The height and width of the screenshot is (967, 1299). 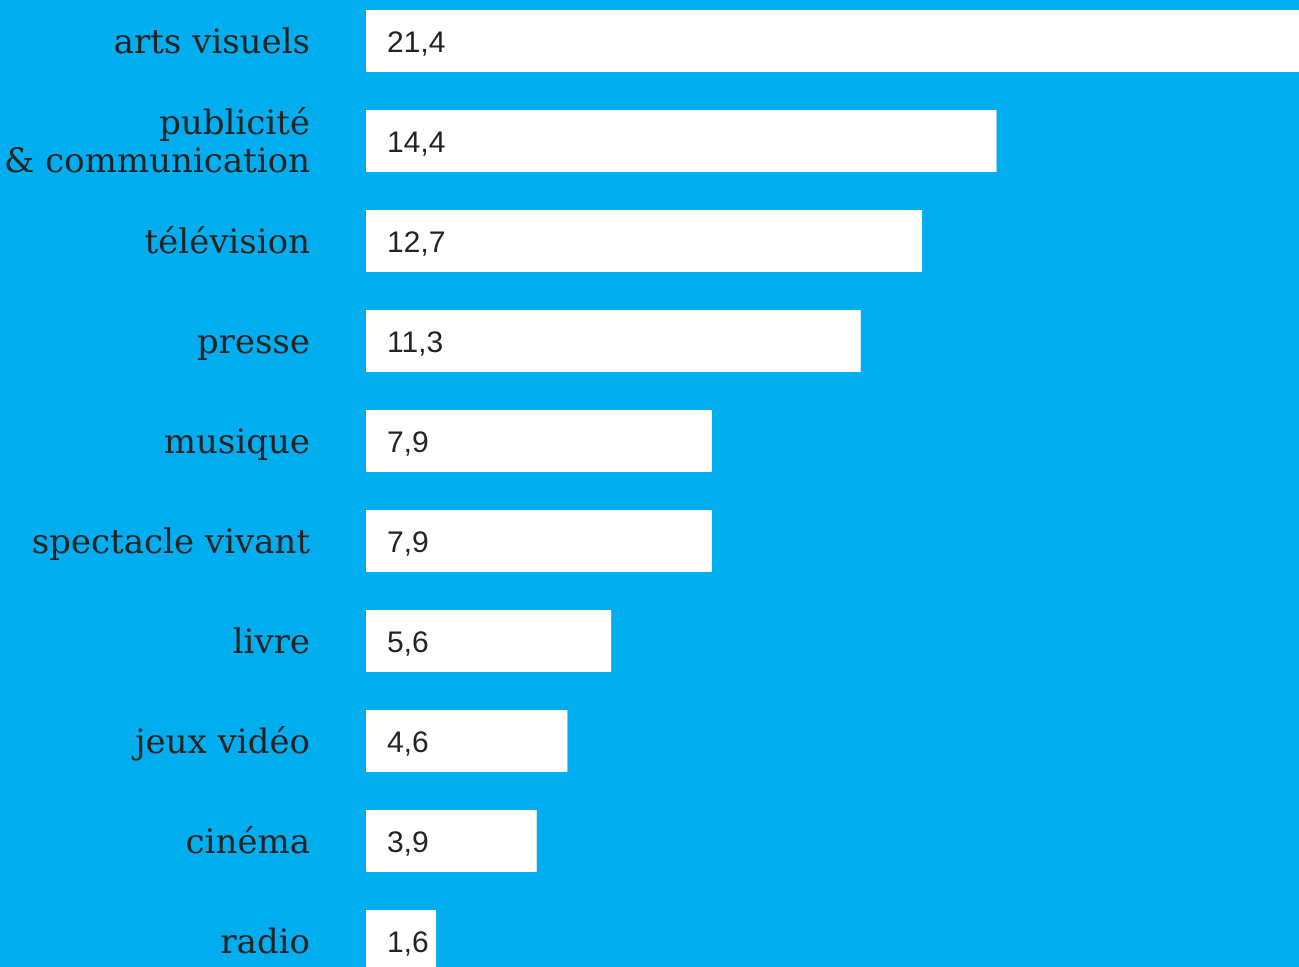 What do you see at coordinates (416, 142) in the screenshot?
I see `value-label-publicite-and-communication: 14,4` at bounding box center [416, 142].